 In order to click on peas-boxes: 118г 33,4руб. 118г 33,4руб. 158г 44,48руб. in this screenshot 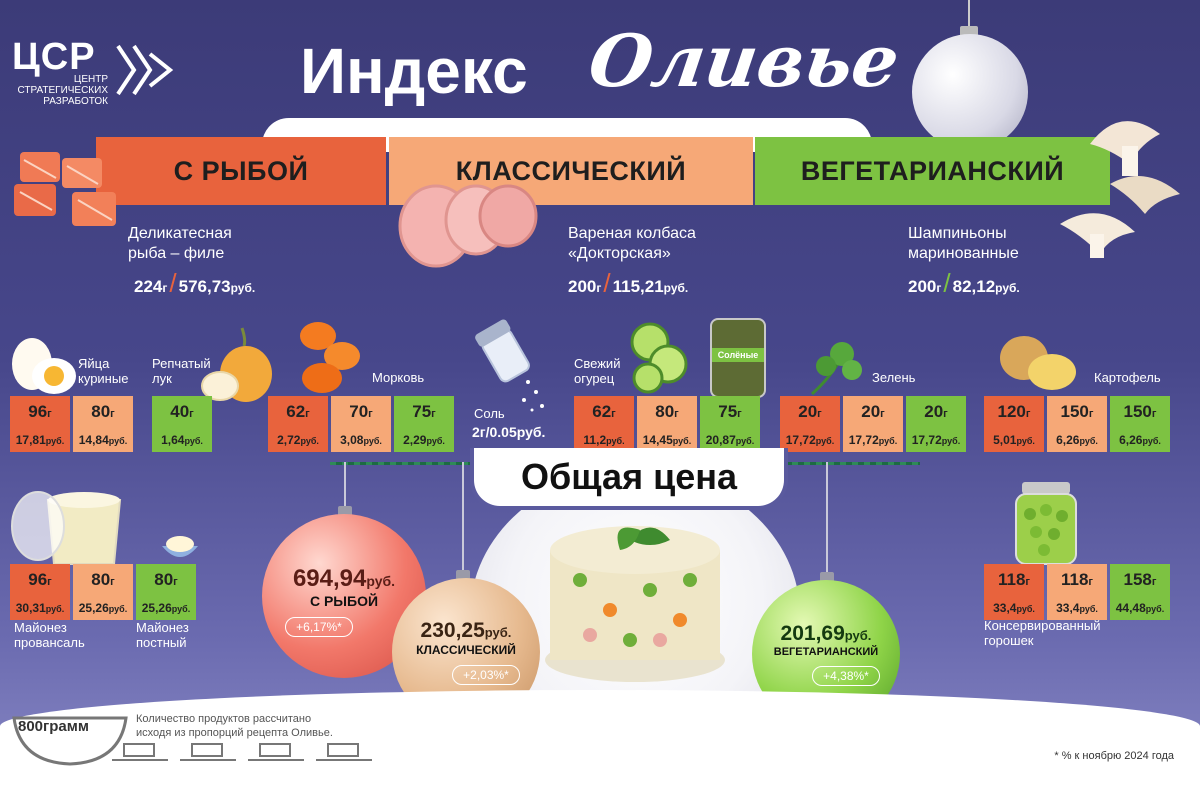, I will do `click(1077, 592)`.